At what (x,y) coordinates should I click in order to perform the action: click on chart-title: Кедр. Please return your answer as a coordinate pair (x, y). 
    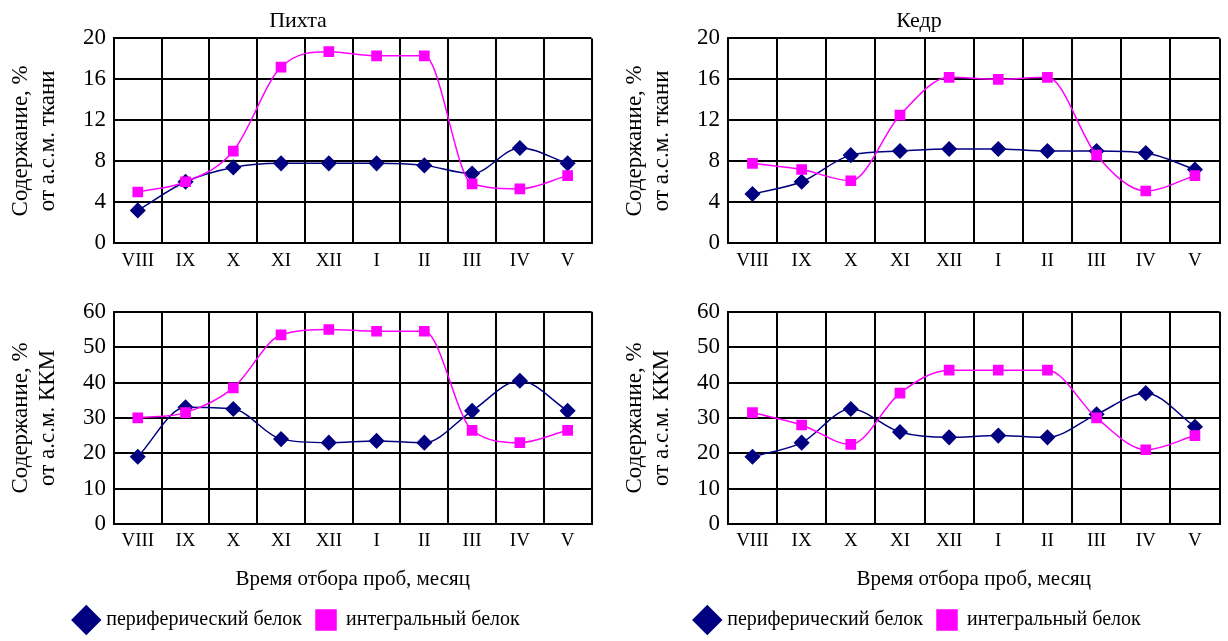
    Looking at the image, I should click on (919, 19).